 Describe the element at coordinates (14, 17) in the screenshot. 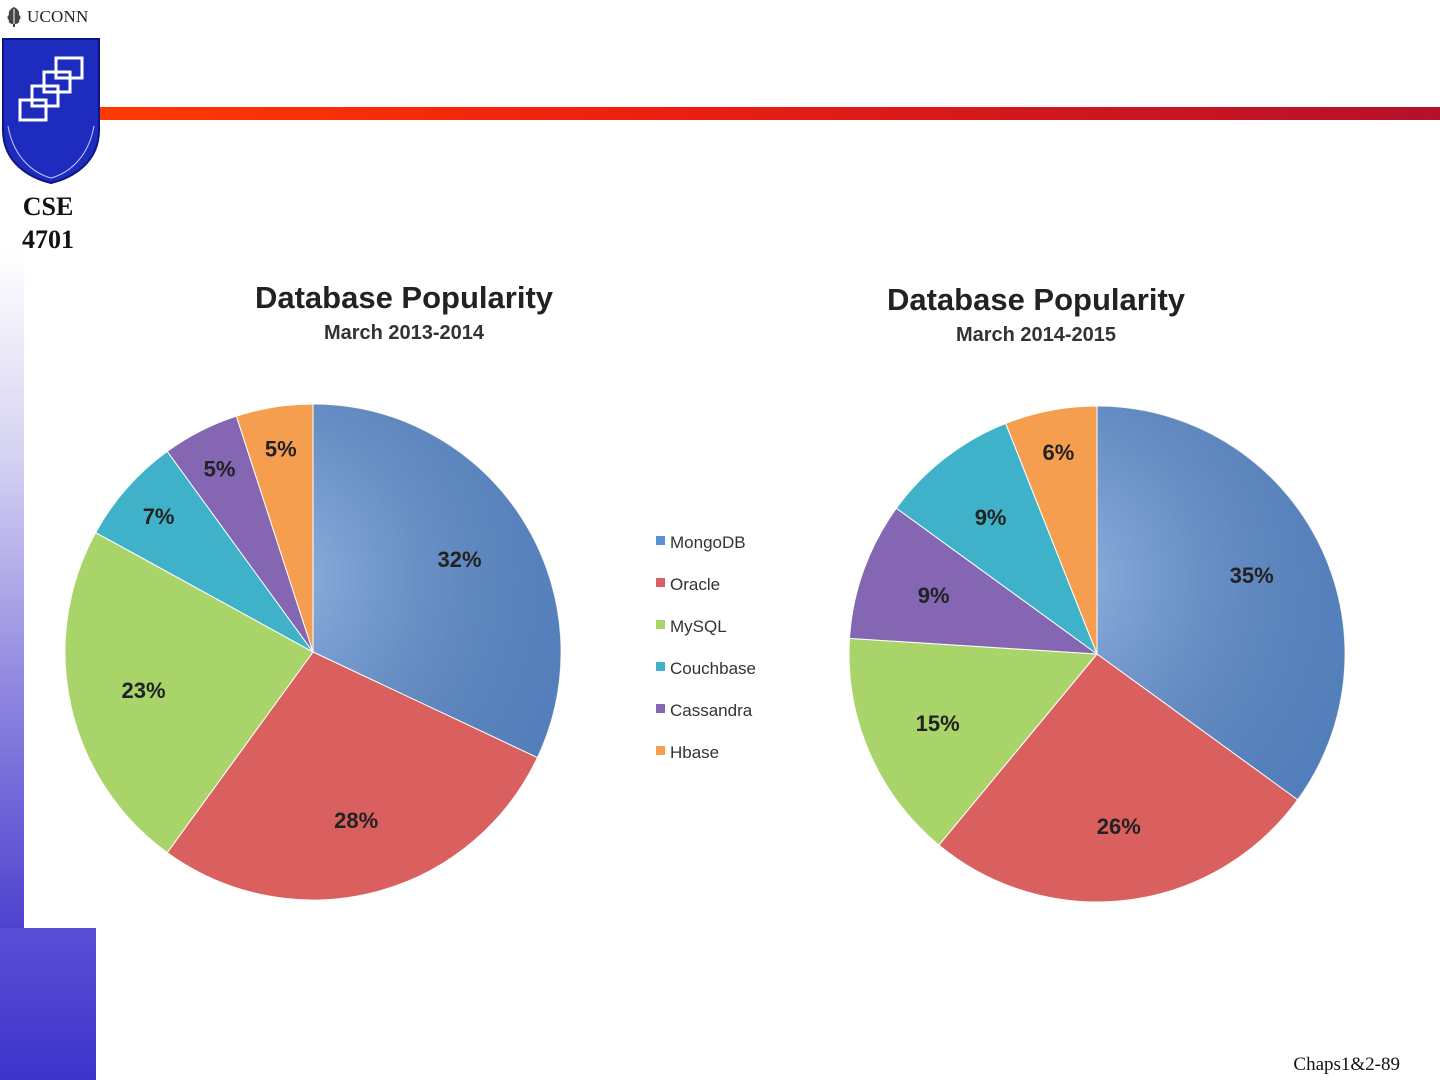

I see `oak-leaf-icon` at that location.